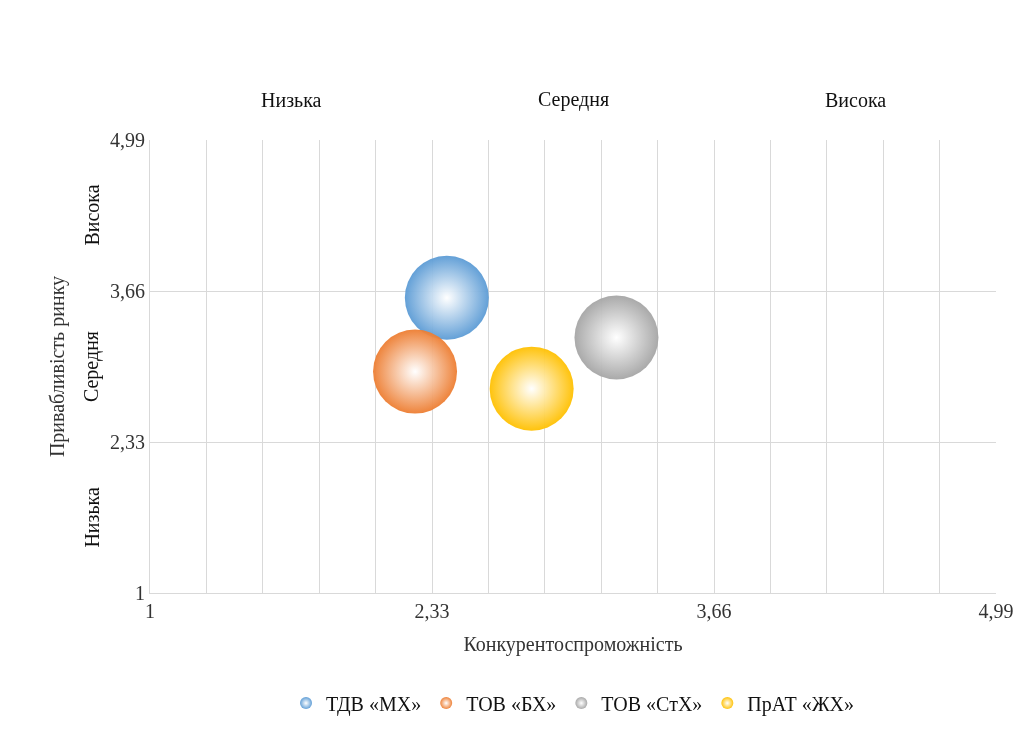 The width and height of the screenshot is (1036, 735). What do you see at coordinates (996, 611) in the screenshot?
I see `x-tick-label: 4,99` at bounding box center [996, 611].